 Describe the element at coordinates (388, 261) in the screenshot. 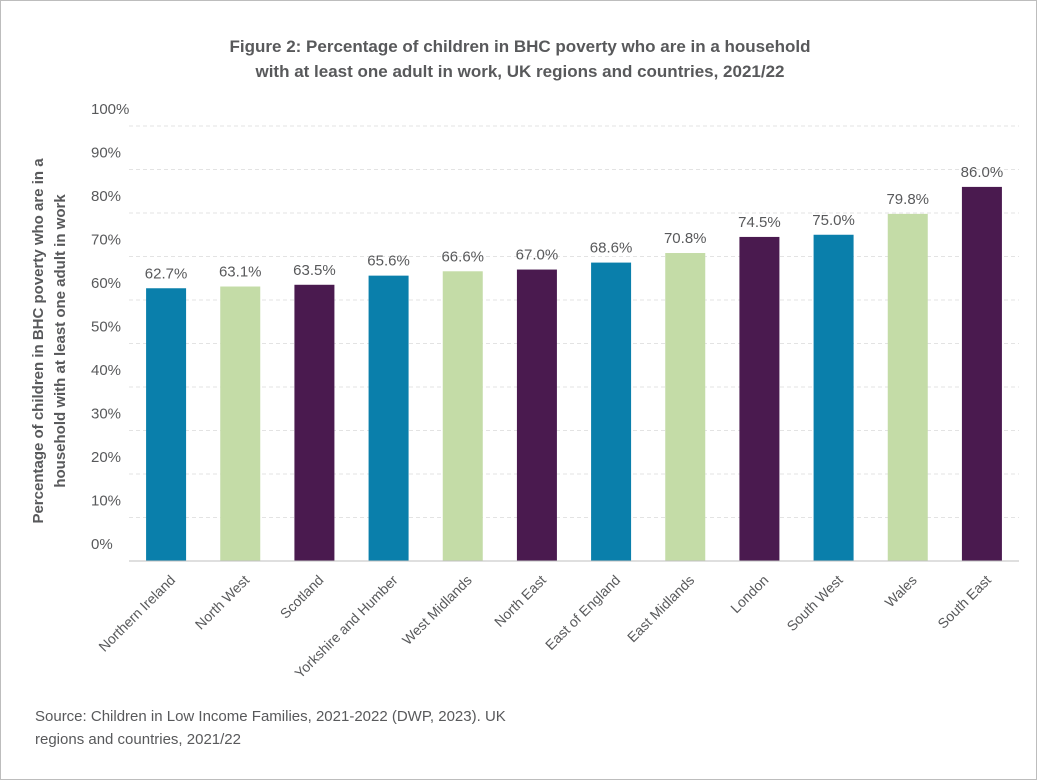

I see `data-label: 65.6%` at that location.